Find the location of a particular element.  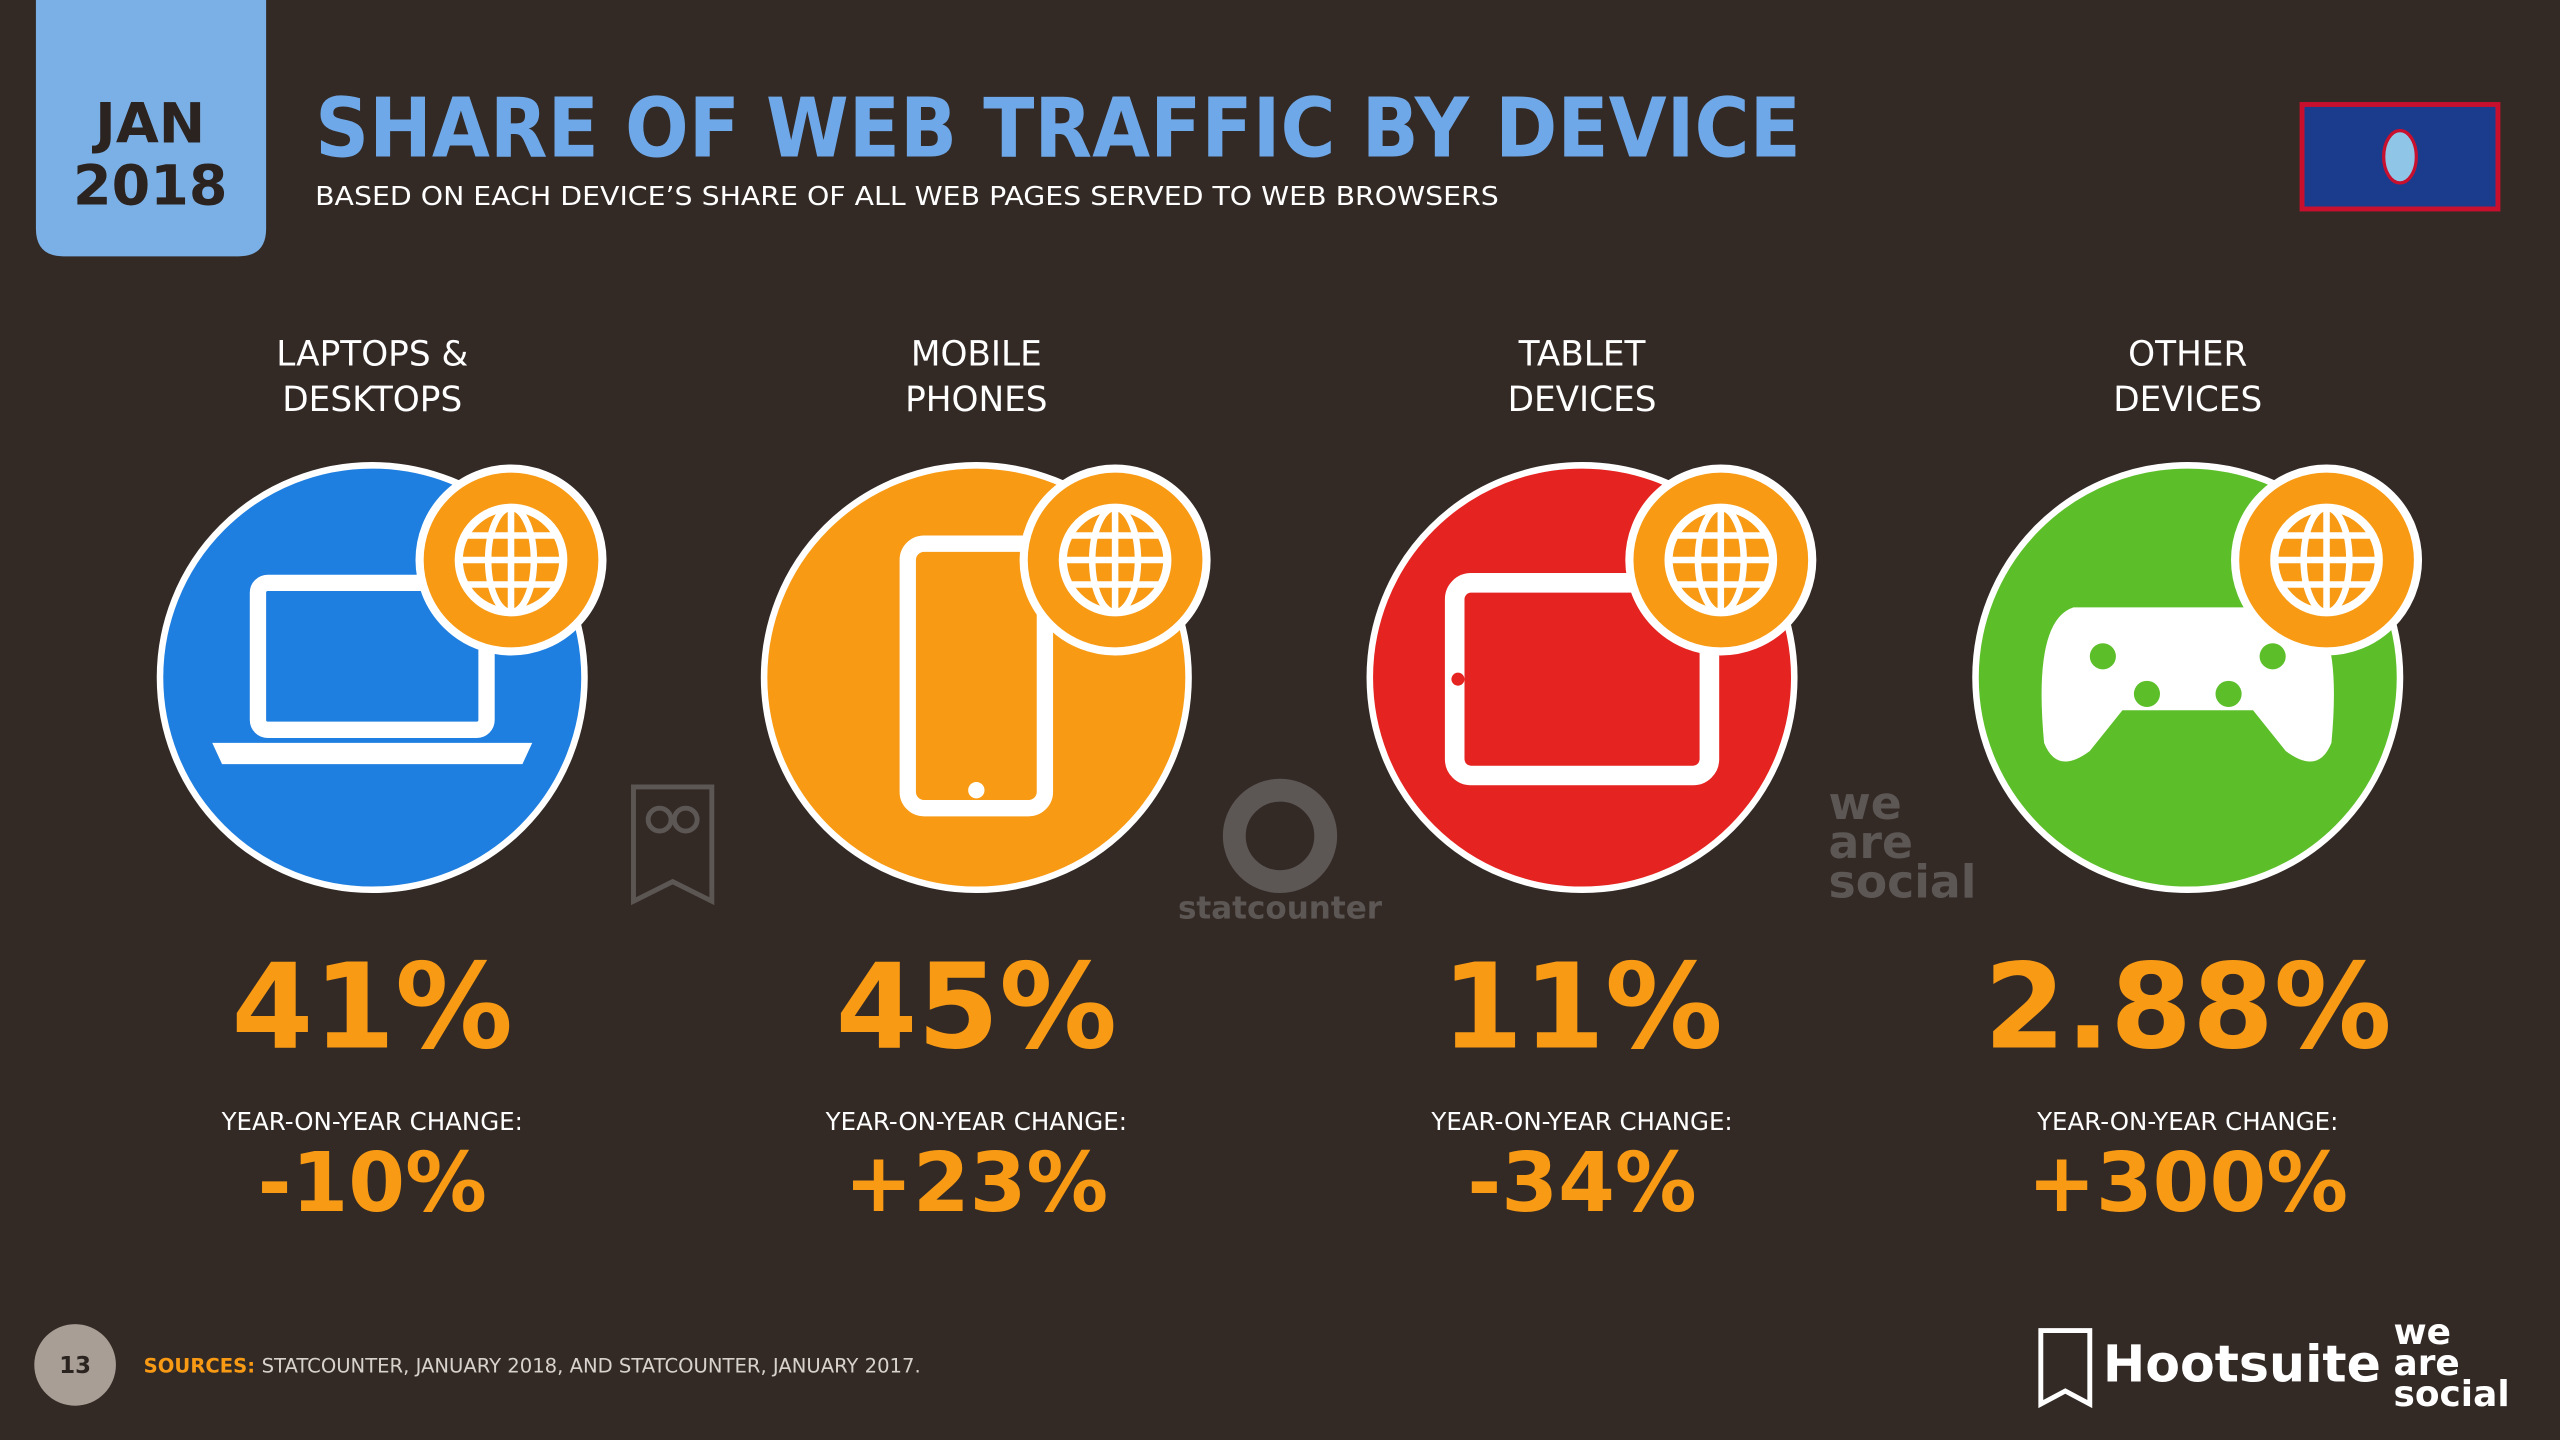

was-word: we is located at coordinates (1865, 803).